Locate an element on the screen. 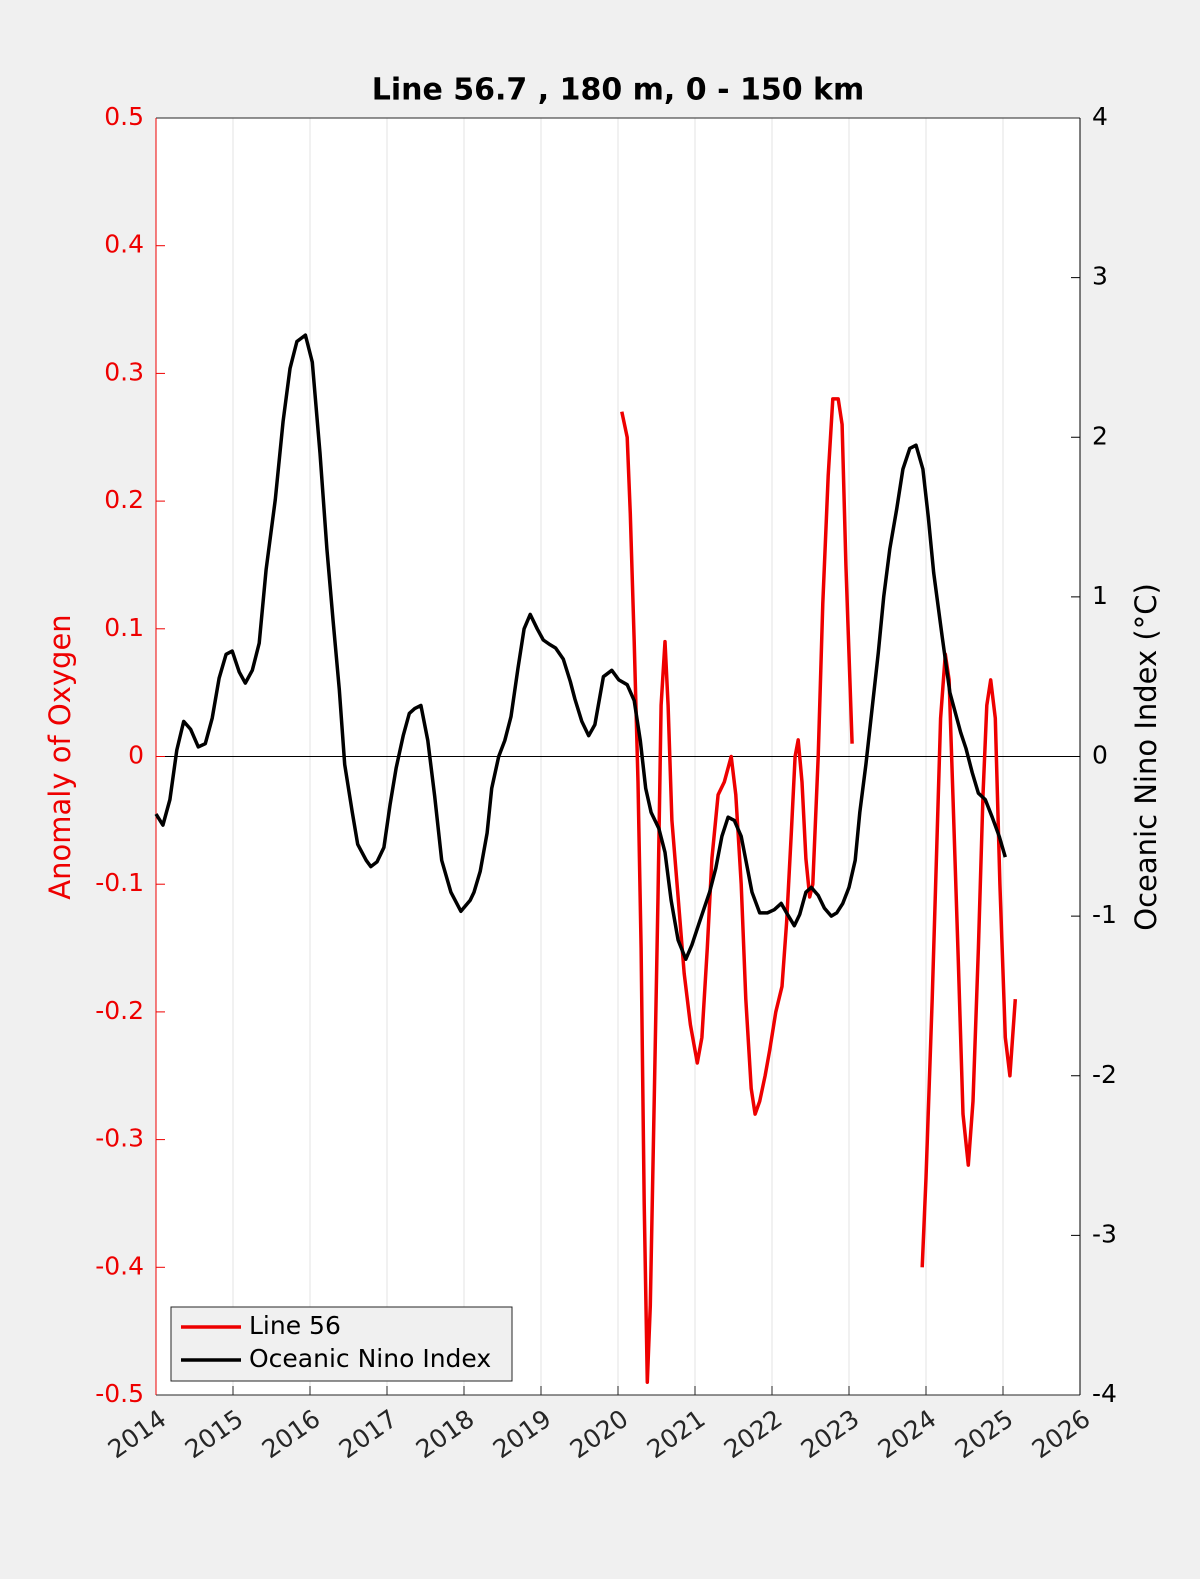 Image resolution: width=1200 pixels, height=1579 pixels. y-tick-label: 0.1 is located at coordinates (124, 627).